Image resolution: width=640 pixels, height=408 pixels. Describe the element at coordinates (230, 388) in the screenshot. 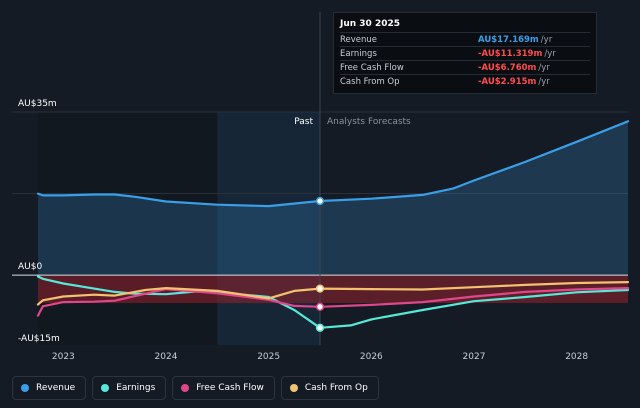

I see `legend-label: Free Cash Flow` at that location.